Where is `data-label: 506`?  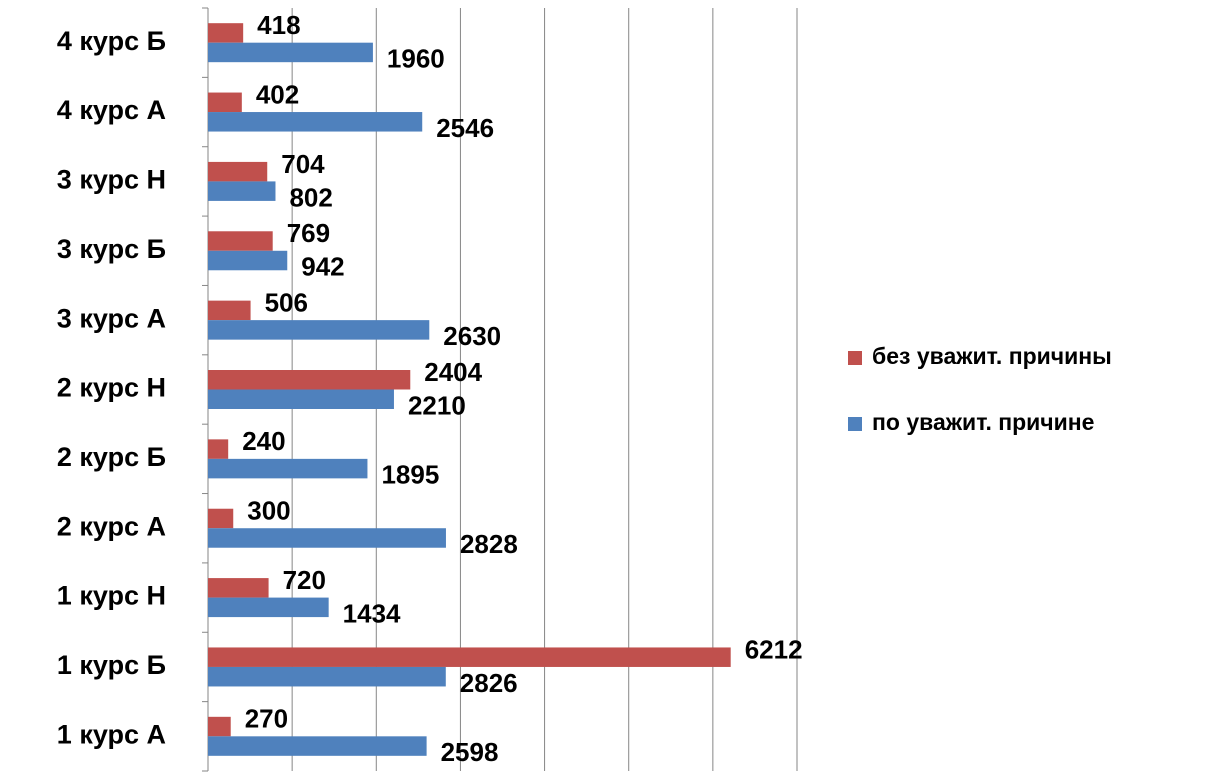 data-label: 506 is located at coordinates (286, 303).